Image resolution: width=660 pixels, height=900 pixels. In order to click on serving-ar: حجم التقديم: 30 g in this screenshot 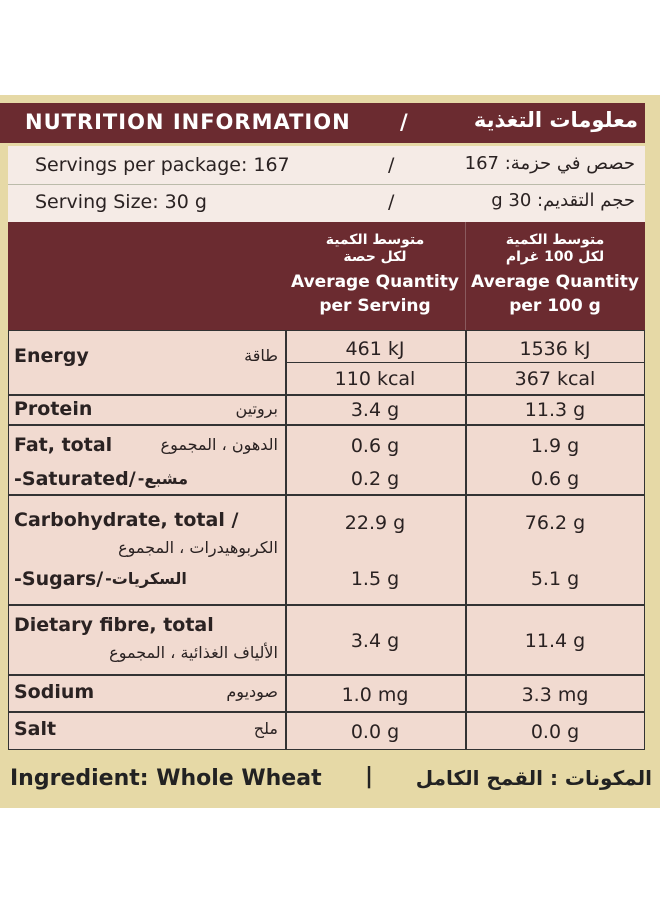, I will do `click(563, 200)`.